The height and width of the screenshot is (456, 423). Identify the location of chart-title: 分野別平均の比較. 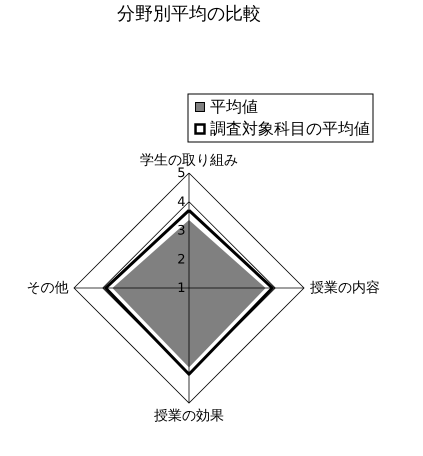
(189, 14).